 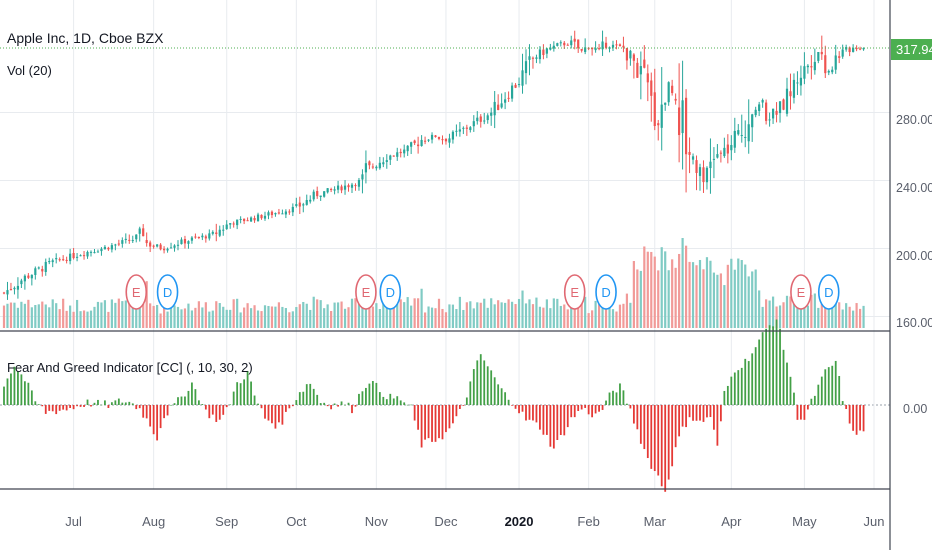 I want to click on indicator-zero-label: 0.00, so click(x=915, y=409).